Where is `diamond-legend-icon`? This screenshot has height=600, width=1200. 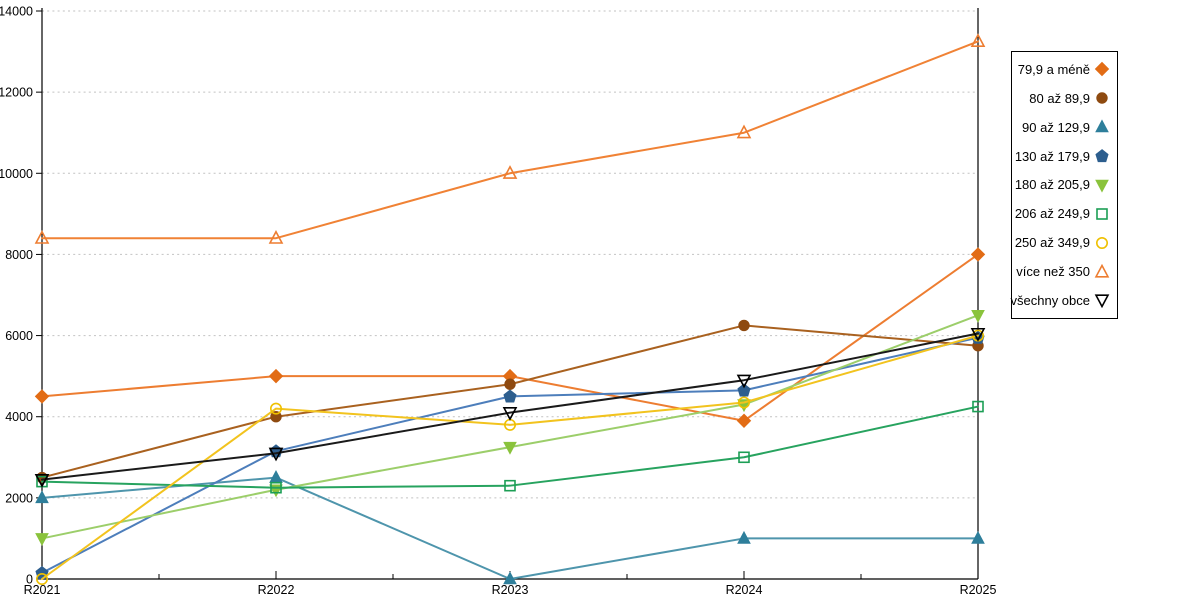
diamond-legend-icon is located at coordinates (1102, 69).